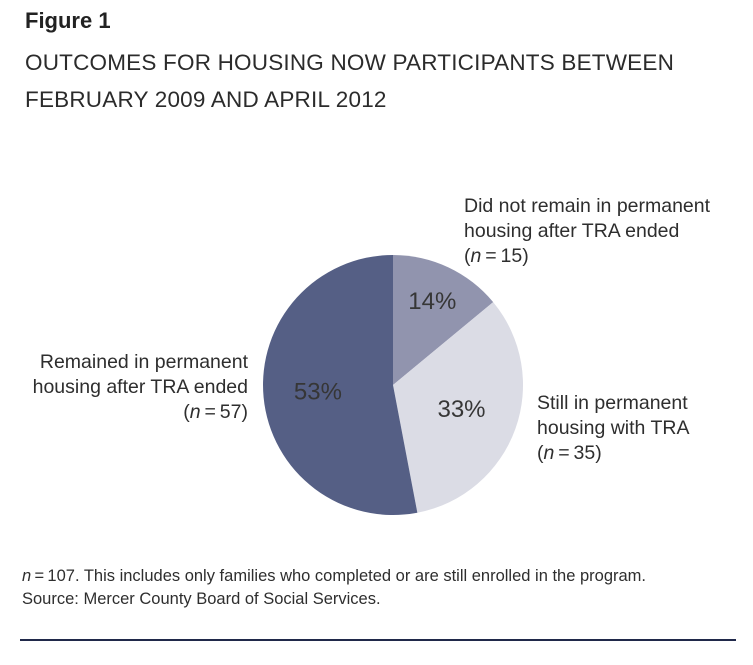 The image size is (753, 665). I want to click on figure-number-label: Figure 1, so click(68, 20).